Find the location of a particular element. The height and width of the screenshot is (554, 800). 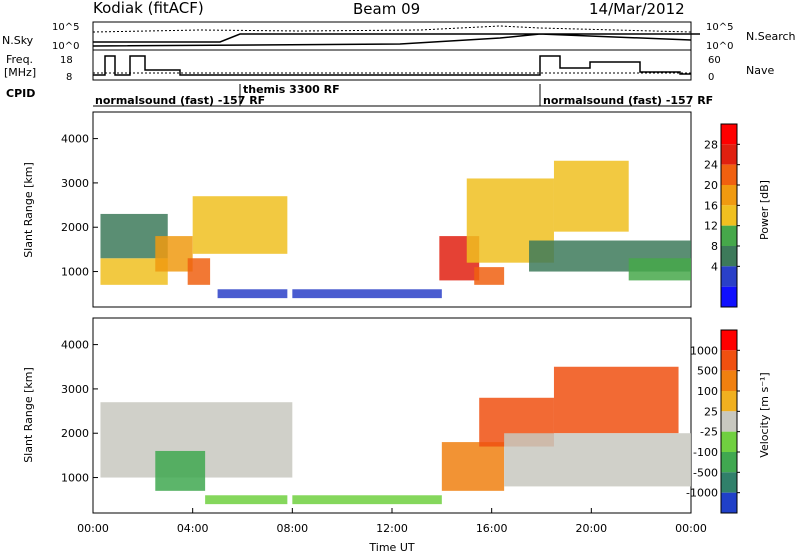

velocity-cbar-tick-label-0: 1000 is located at coordinates (704, 350).